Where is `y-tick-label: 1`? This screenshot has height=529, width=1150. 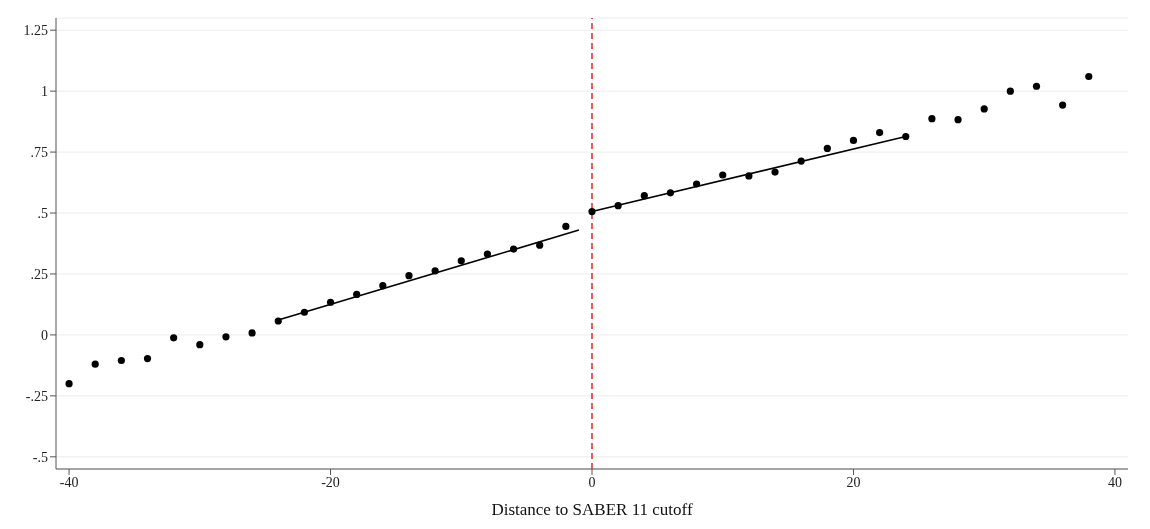
y-tick-label: 1 is located at coordinates (44, 92).